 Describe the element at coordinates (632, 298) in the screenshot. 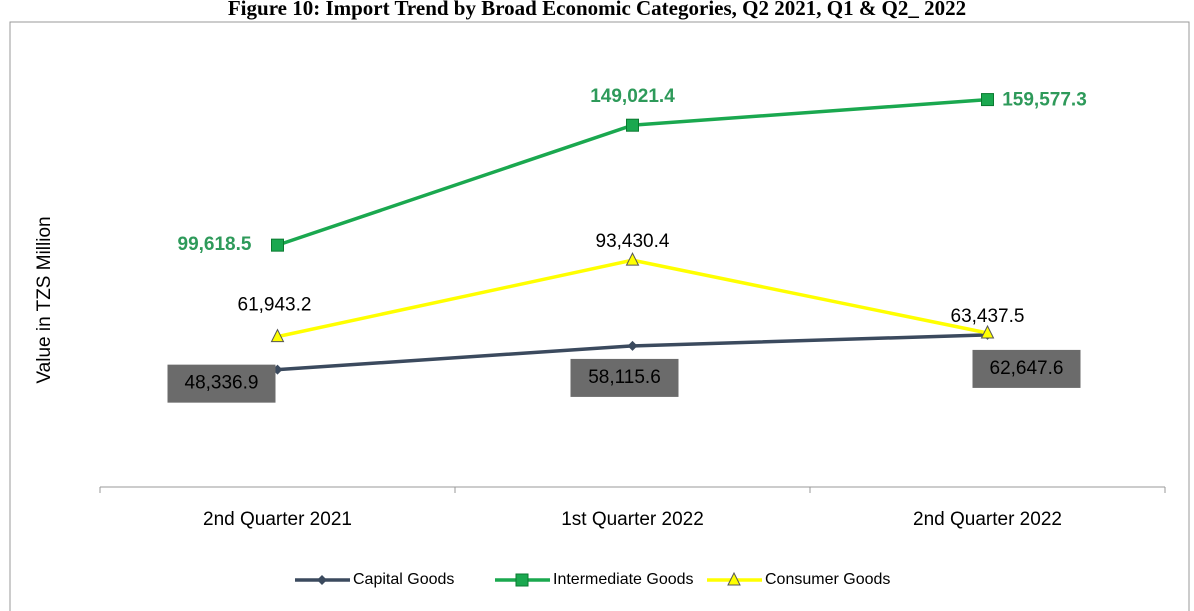

I see `series-line` at that location.